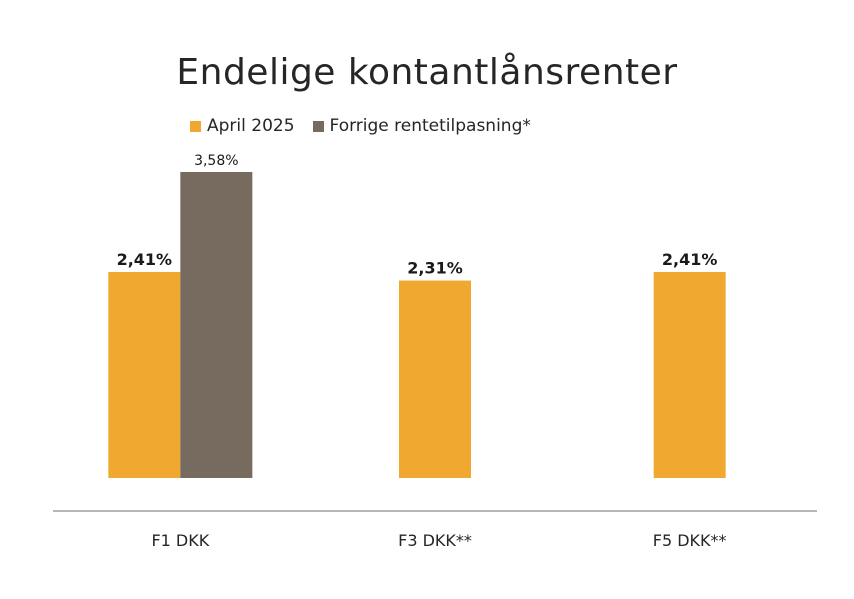 The height and width of the screenshot is (599, 854). Describe the element at coordinates (435, 540) in the screenshot. I see `category-label-2: F3 DKK**` at that location.